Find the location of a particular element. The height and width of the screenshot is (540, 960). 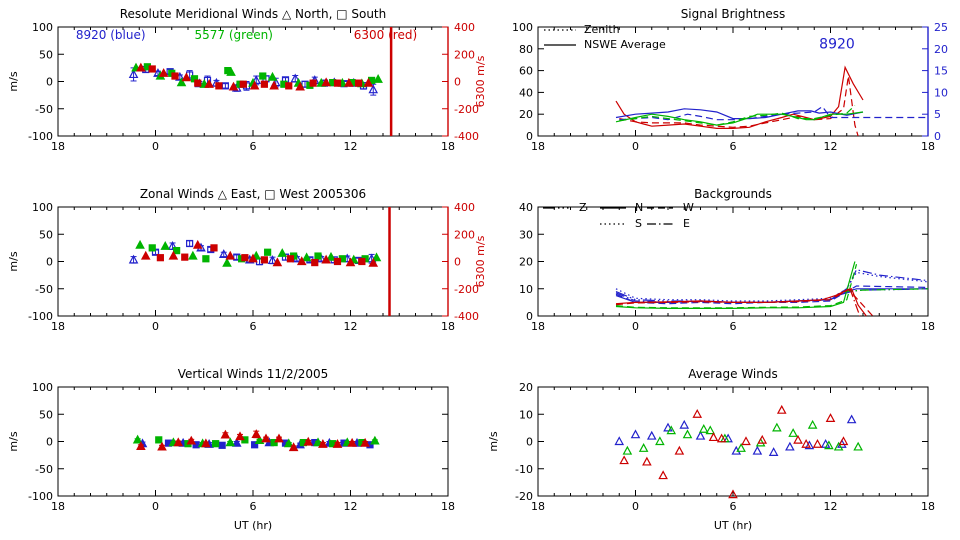

right-tick-label: 5 is located at coordinates (937, 114).